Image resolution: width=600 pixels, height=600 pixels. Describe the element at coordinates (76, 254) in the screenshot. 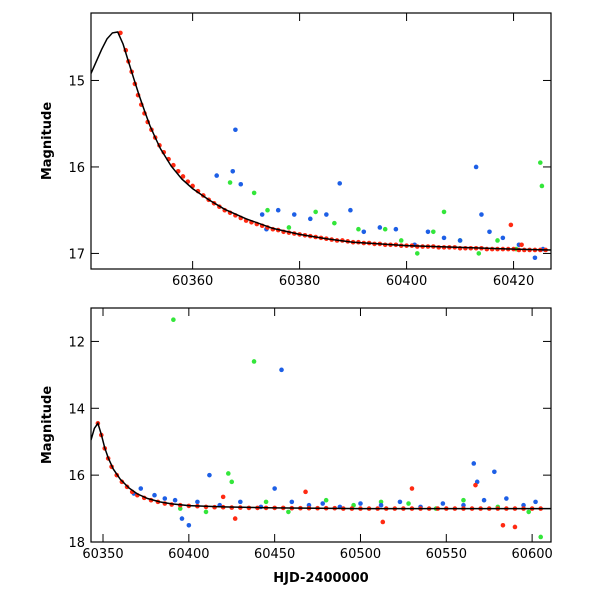

I see `top-y-tick-label: 17` at that location.